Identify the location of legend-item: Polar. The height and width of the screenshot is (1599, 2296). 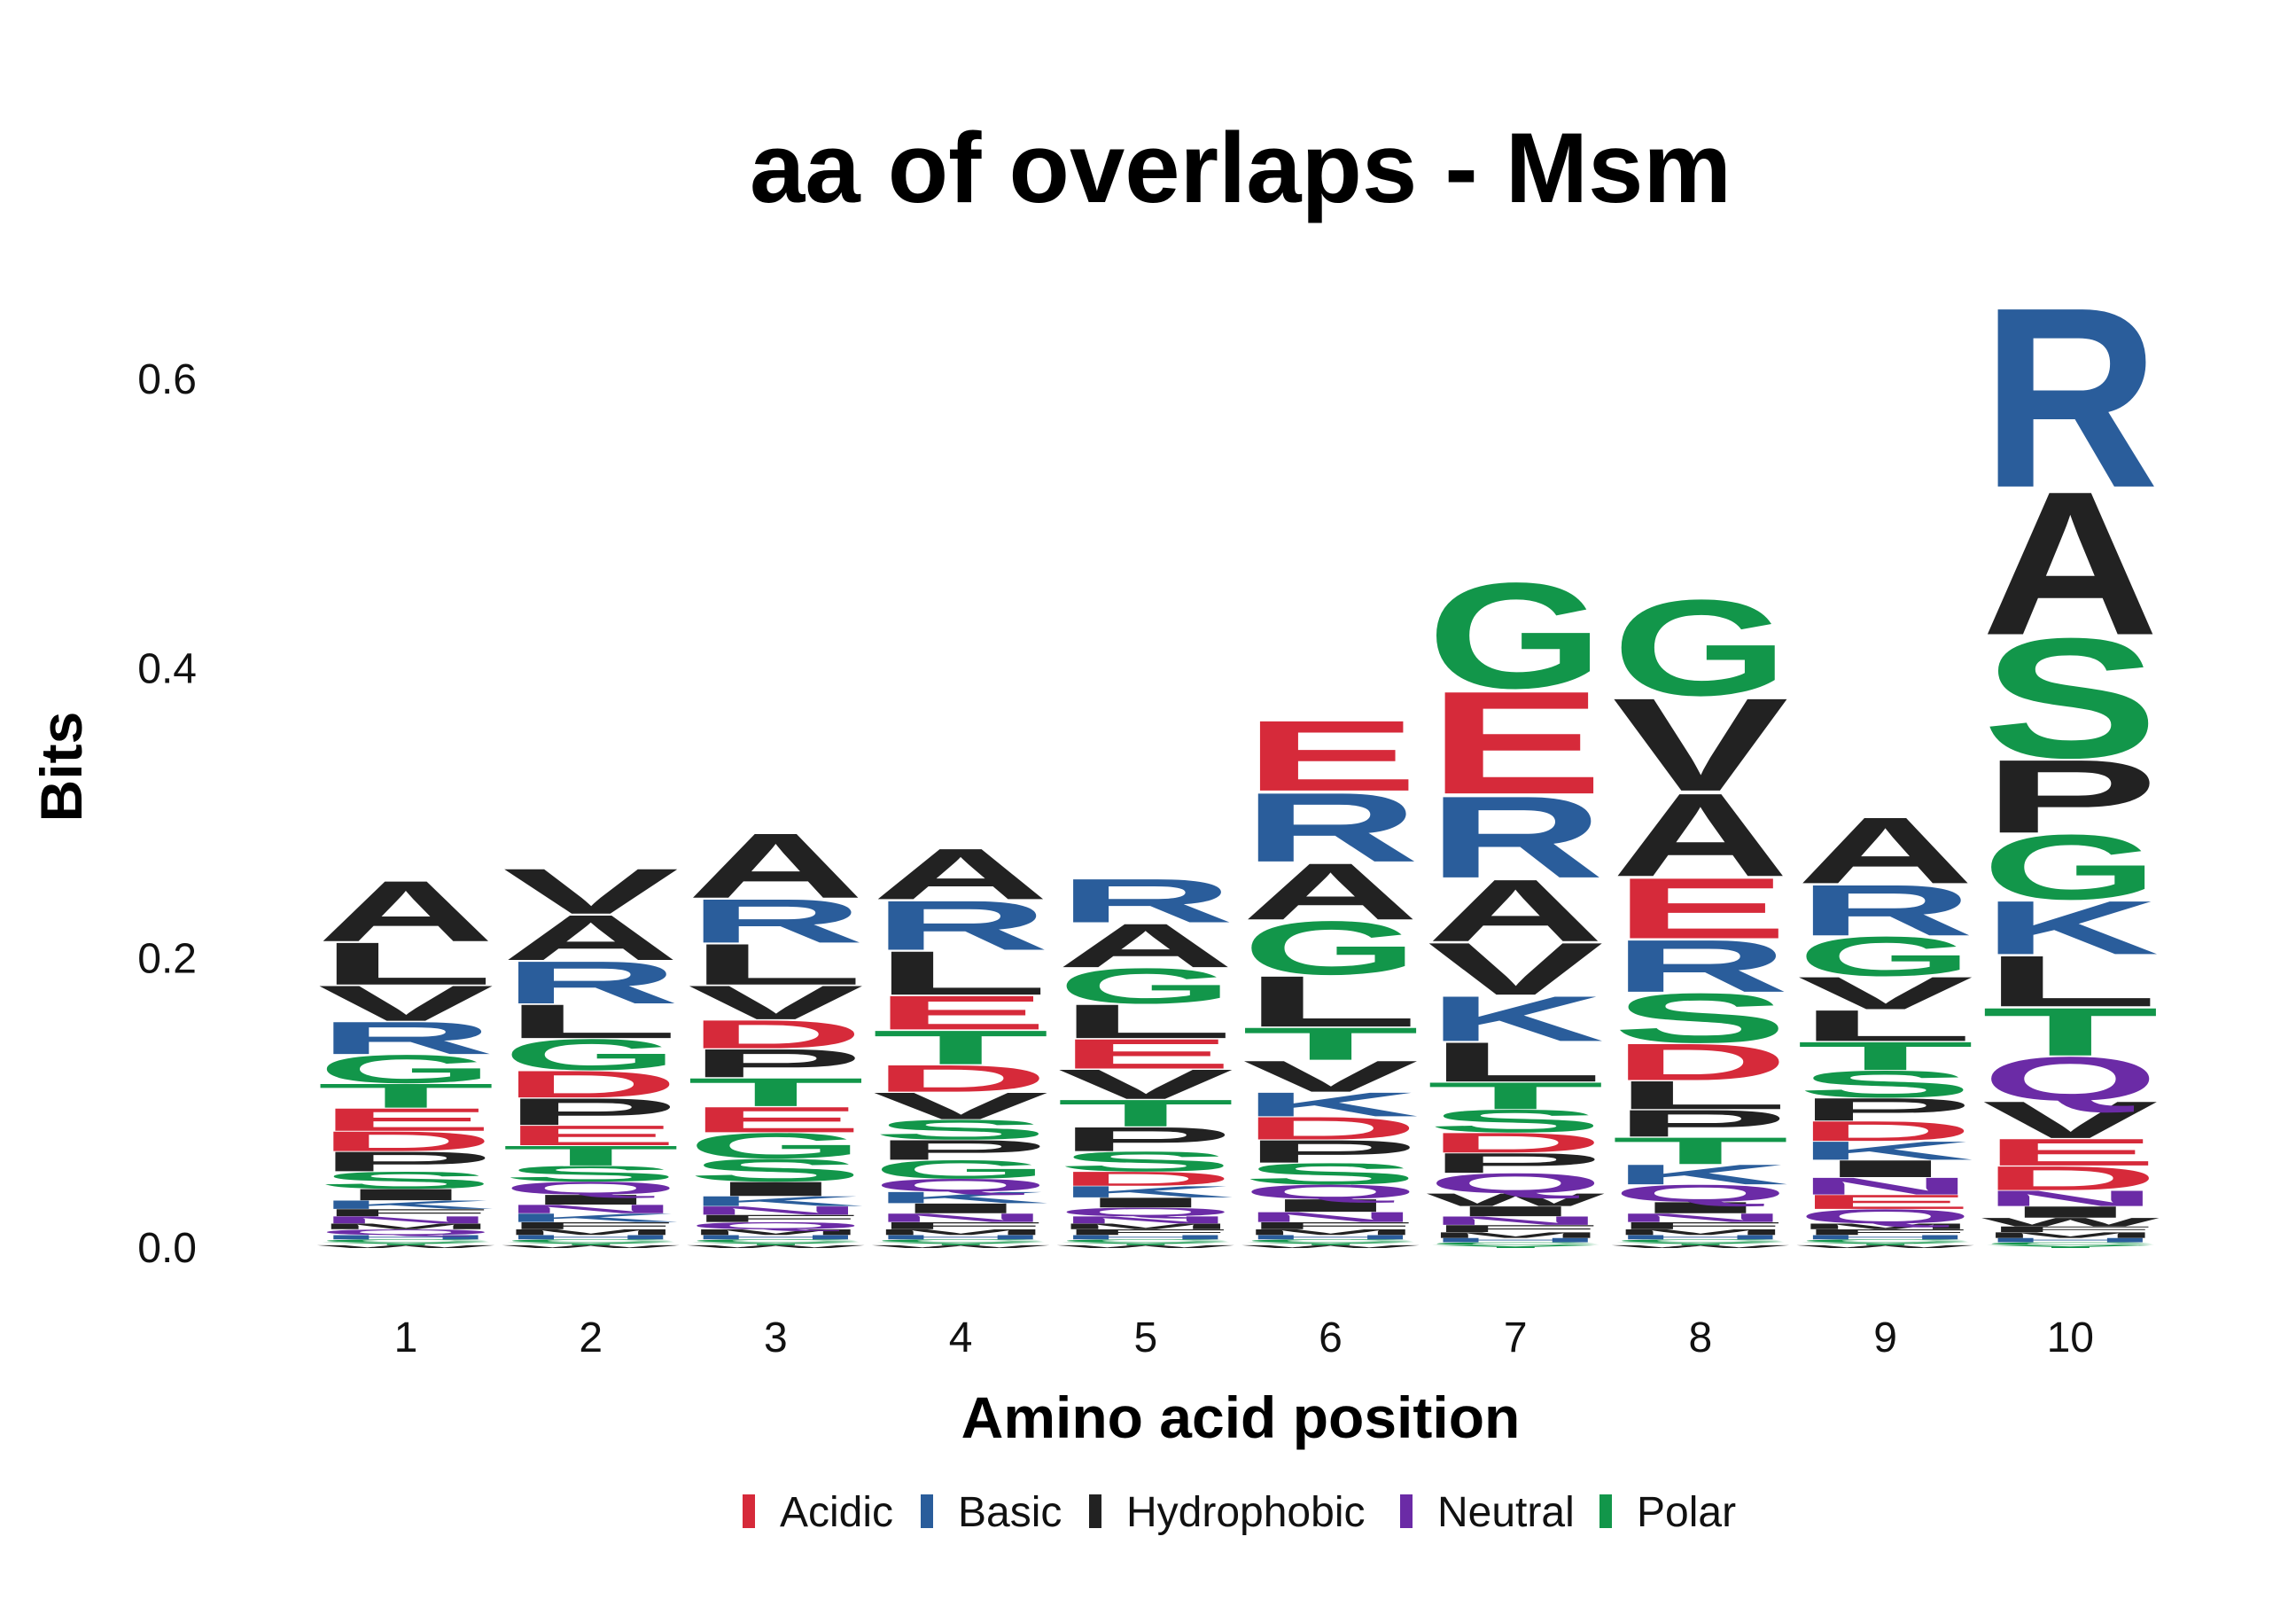
(1667, 1512).